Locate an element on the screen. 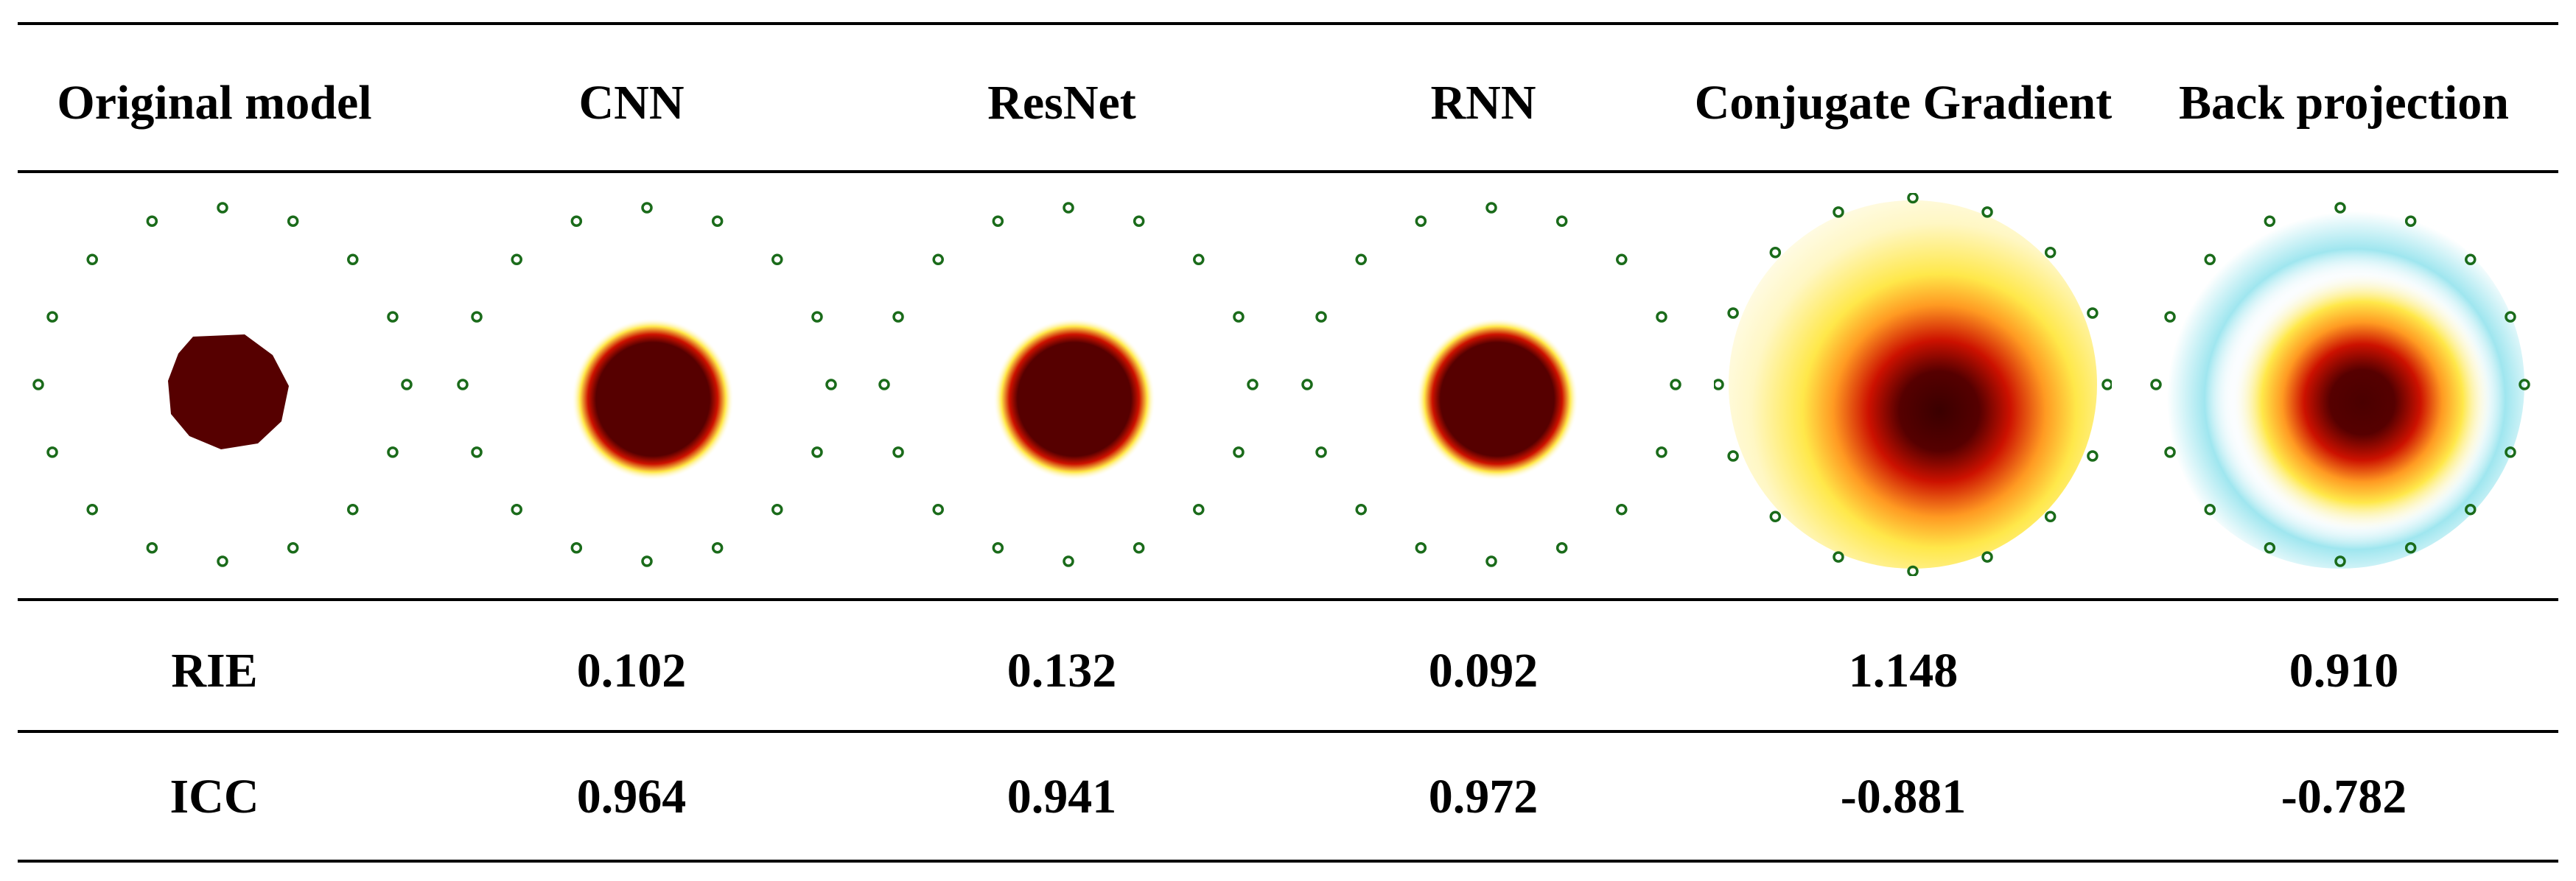  reconstruction-back-projection-plot is located at coordinates (2340, 384).